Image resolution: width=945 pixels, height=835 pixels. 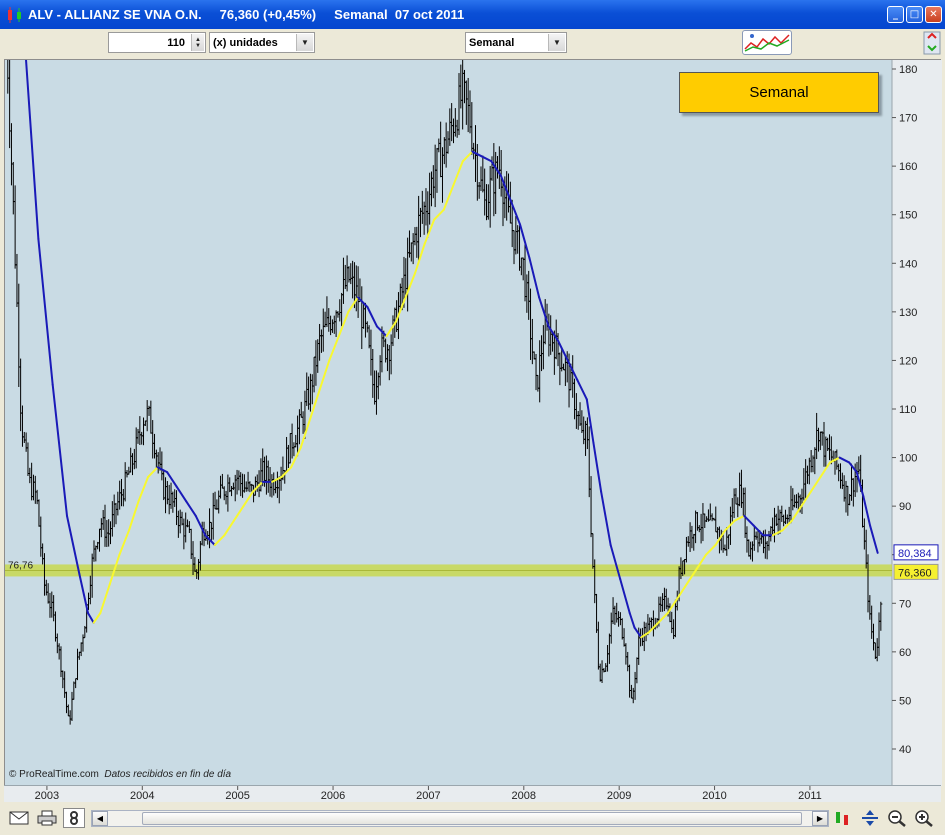 What do you see at coordinates (915, 554) in the screenshot?
I see `ma-value-label: 80,384` at bounding box center [915, 554].